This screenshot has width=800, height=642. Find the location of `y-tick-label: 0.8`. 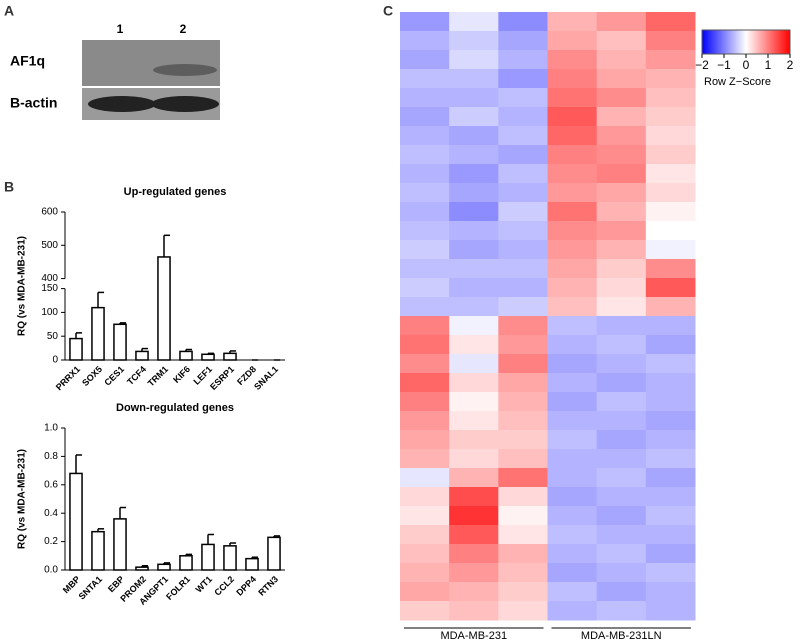

y-tick-label: 0.8 is located at coordinates (51, 456).